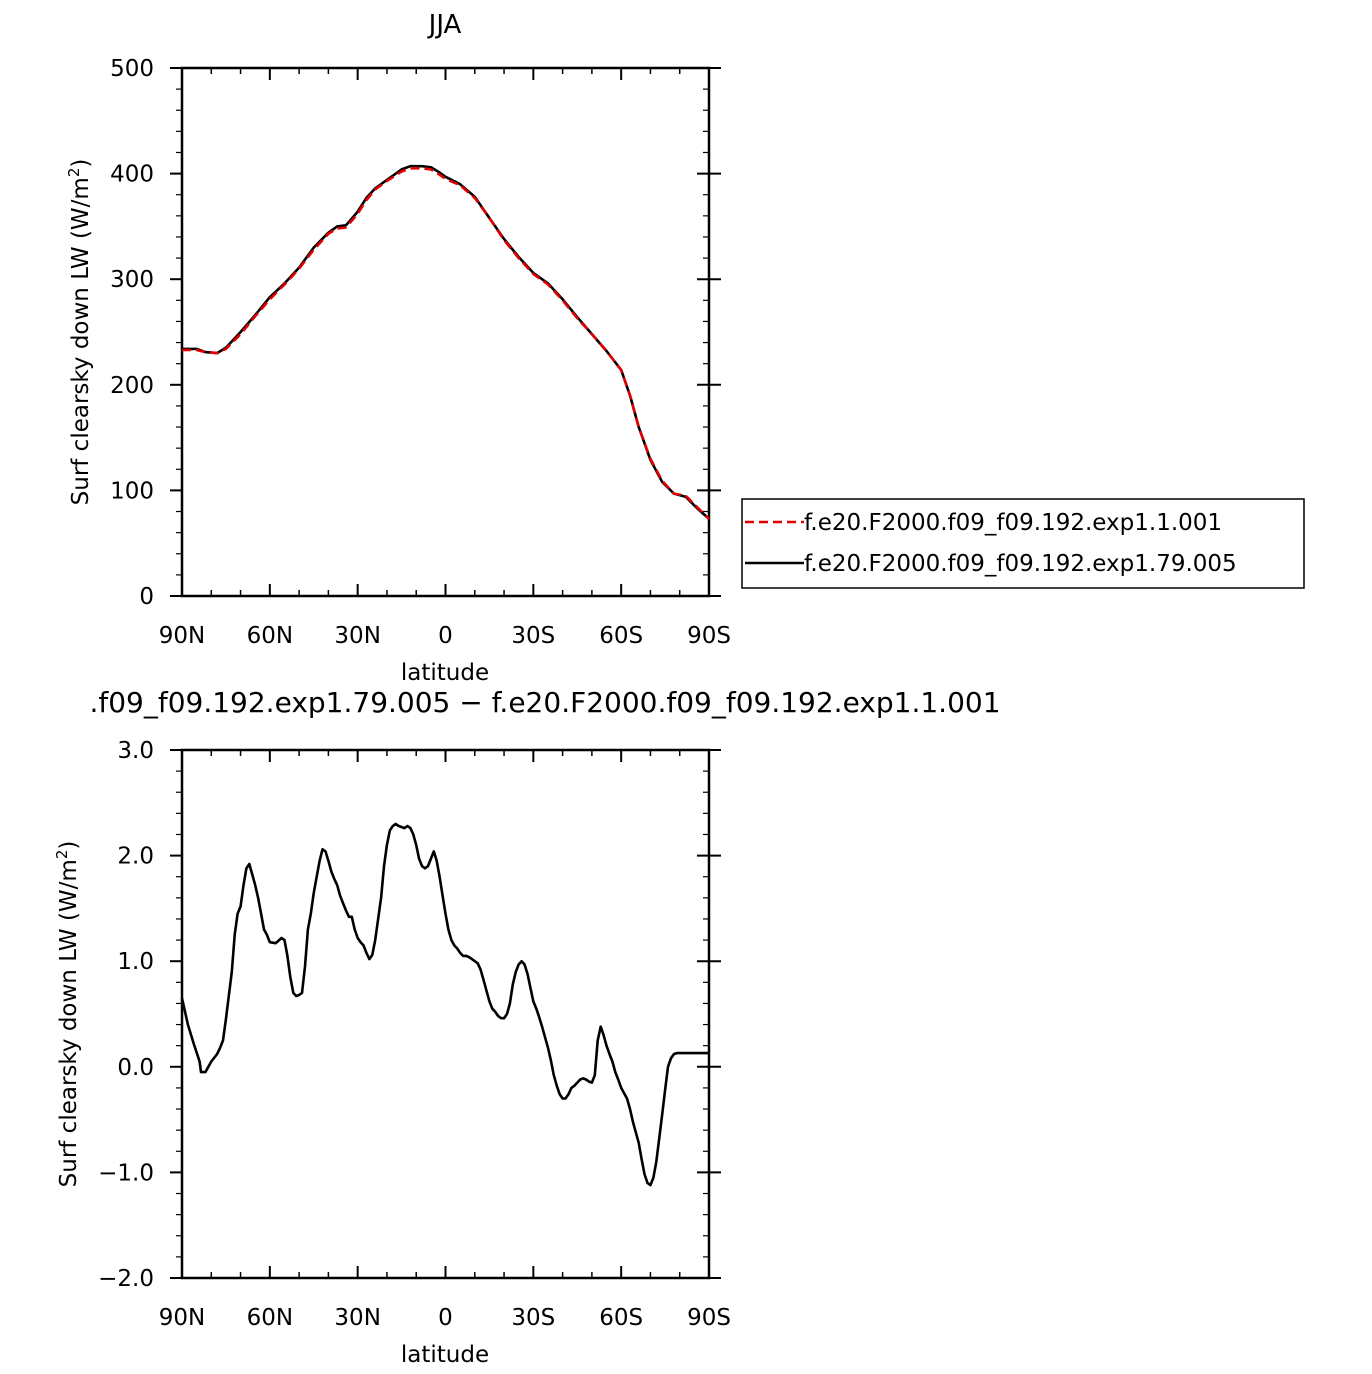 Image resolution: width=1372 pixels, height=1374 pixels. What do you see at coordinates (621, 1318) in the screenshot?
I see `bottom-x-tick-label: 60S` at bounding box center [621, 1318].